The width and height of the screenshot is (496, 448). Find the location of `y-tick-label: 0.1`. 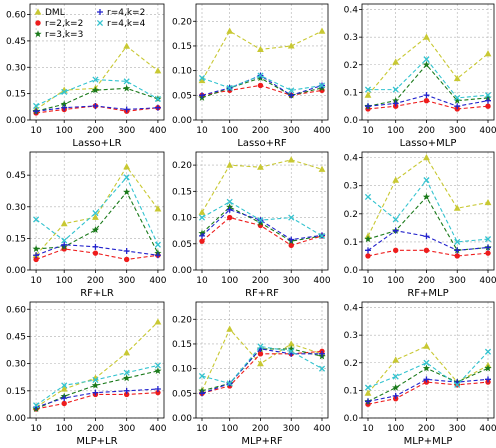

y-tick-label: 0.1 is located at coordinates (351, 243).